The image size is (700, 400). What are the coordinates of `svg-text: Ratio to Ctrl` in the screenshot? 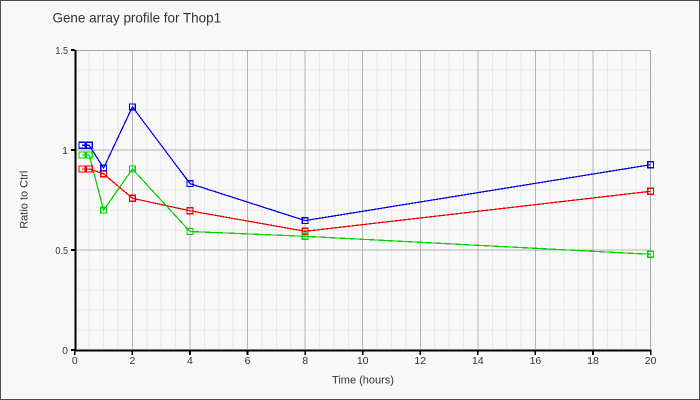 It's located at (25, 200).